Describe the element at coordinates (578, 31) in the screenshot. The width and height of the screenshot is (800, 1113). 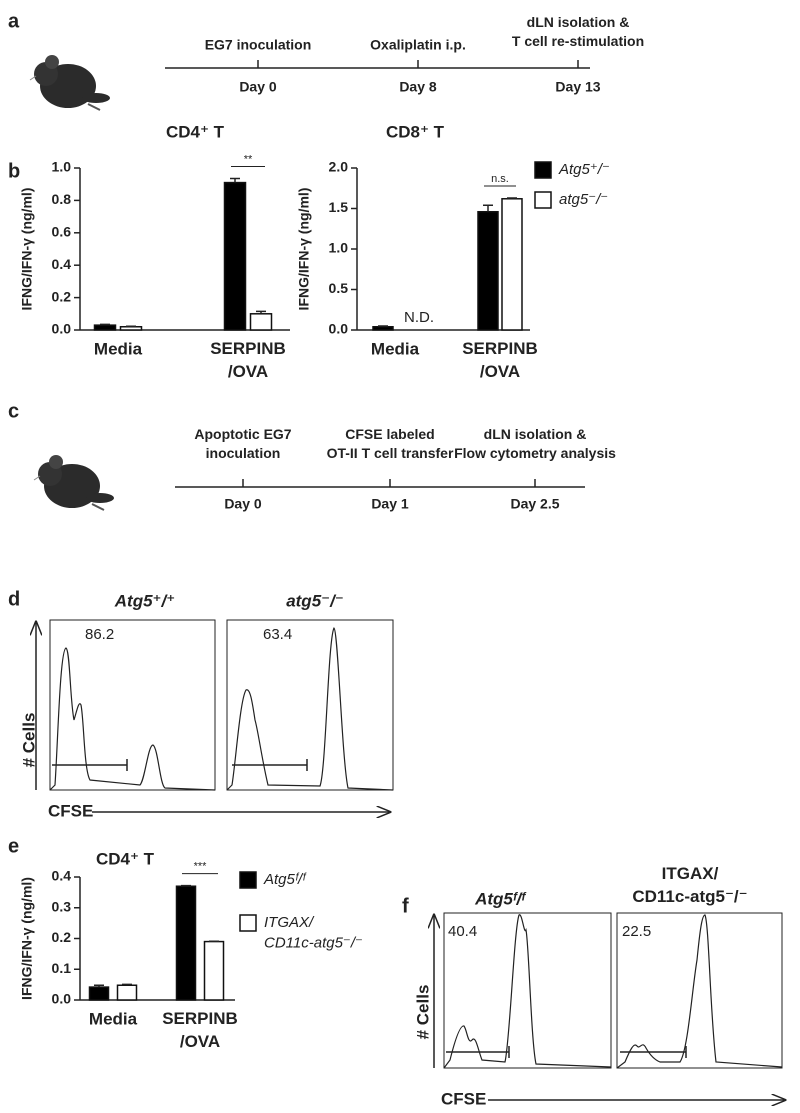
I see `event-label: dLN isolation & T cell re-stimulation` at that location.